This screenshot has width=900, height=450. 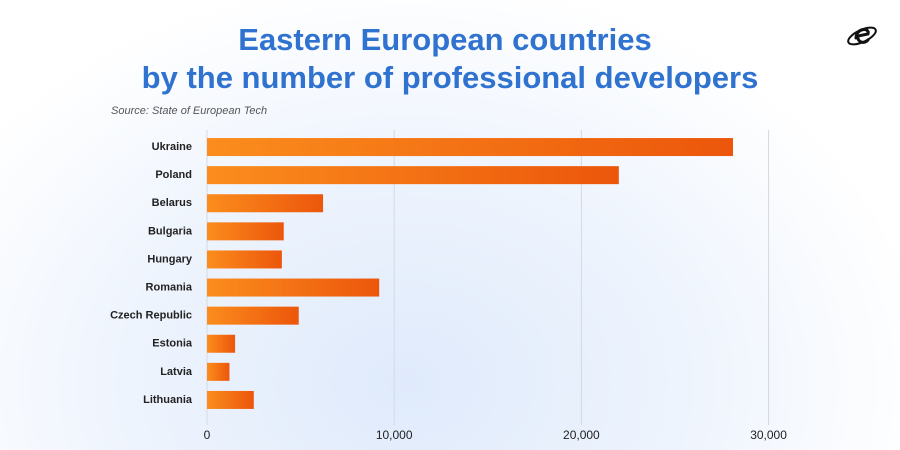 What do you see at coordinates (444, 39) in the screenshot?
I see `chart-title: Eastern European countries` at bounding box center [444, 39].